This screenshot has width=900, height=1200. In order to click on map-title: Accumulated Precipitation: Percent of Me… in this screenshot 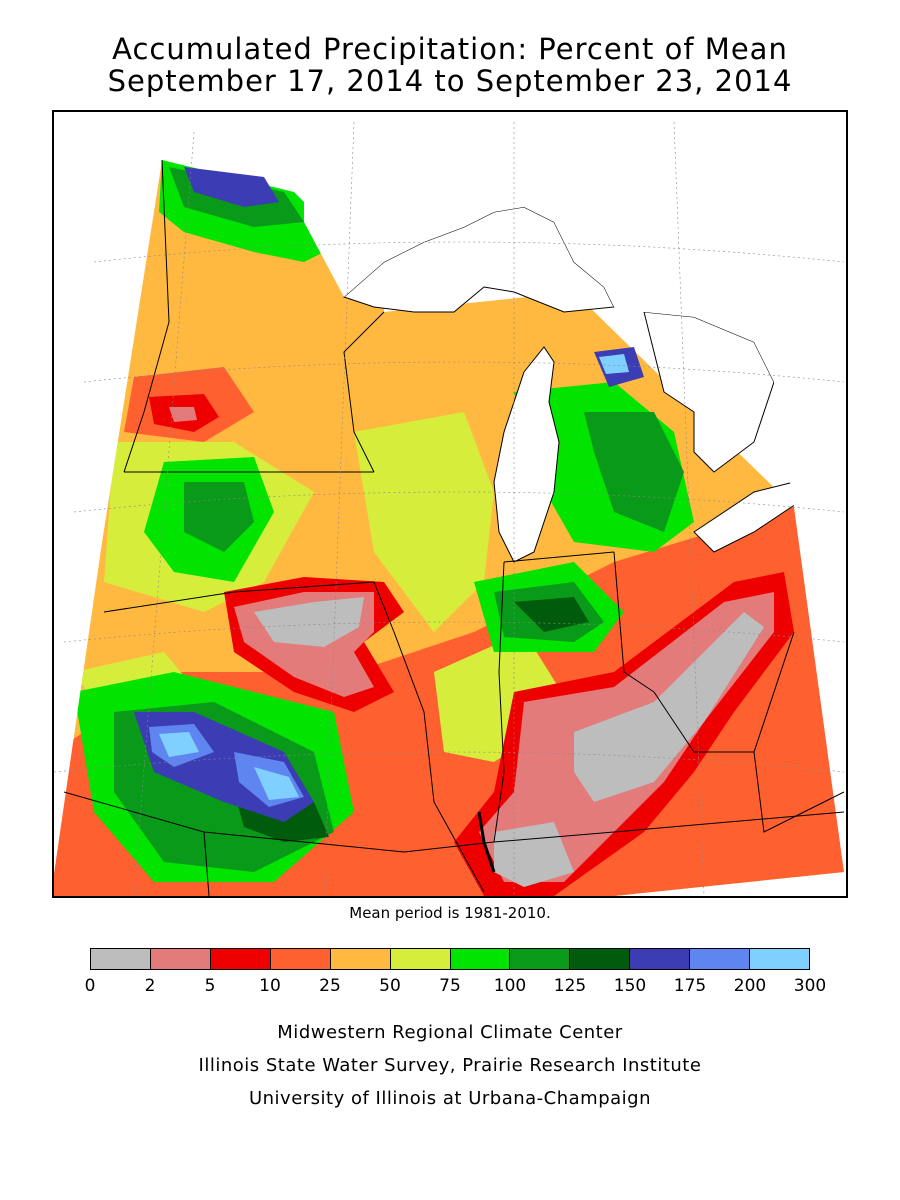, I will do `click(450, 49)`.